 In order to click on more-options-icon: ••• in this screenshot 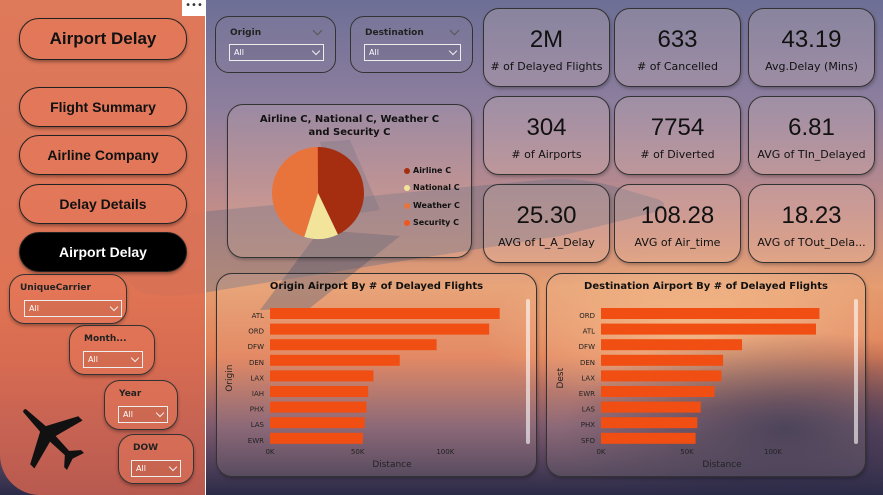, I will do `click(194, 8)`.